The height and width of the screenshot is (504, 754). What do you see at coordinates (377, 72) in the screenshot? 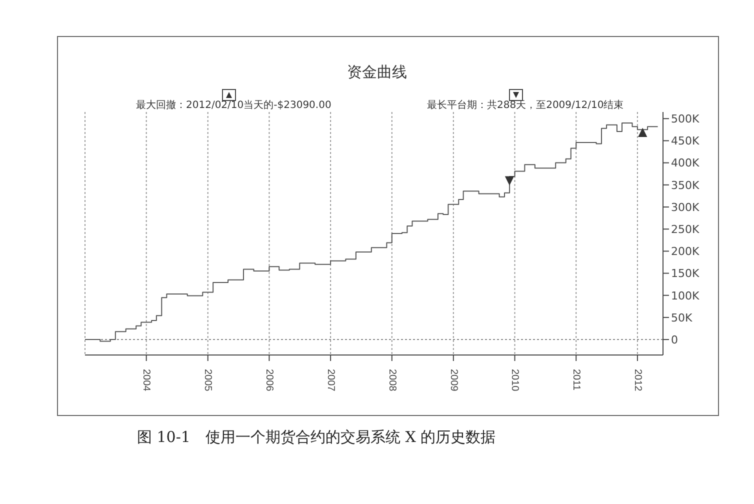
I see `chart-title: 资金曲线` at bounding box center [377, 72].